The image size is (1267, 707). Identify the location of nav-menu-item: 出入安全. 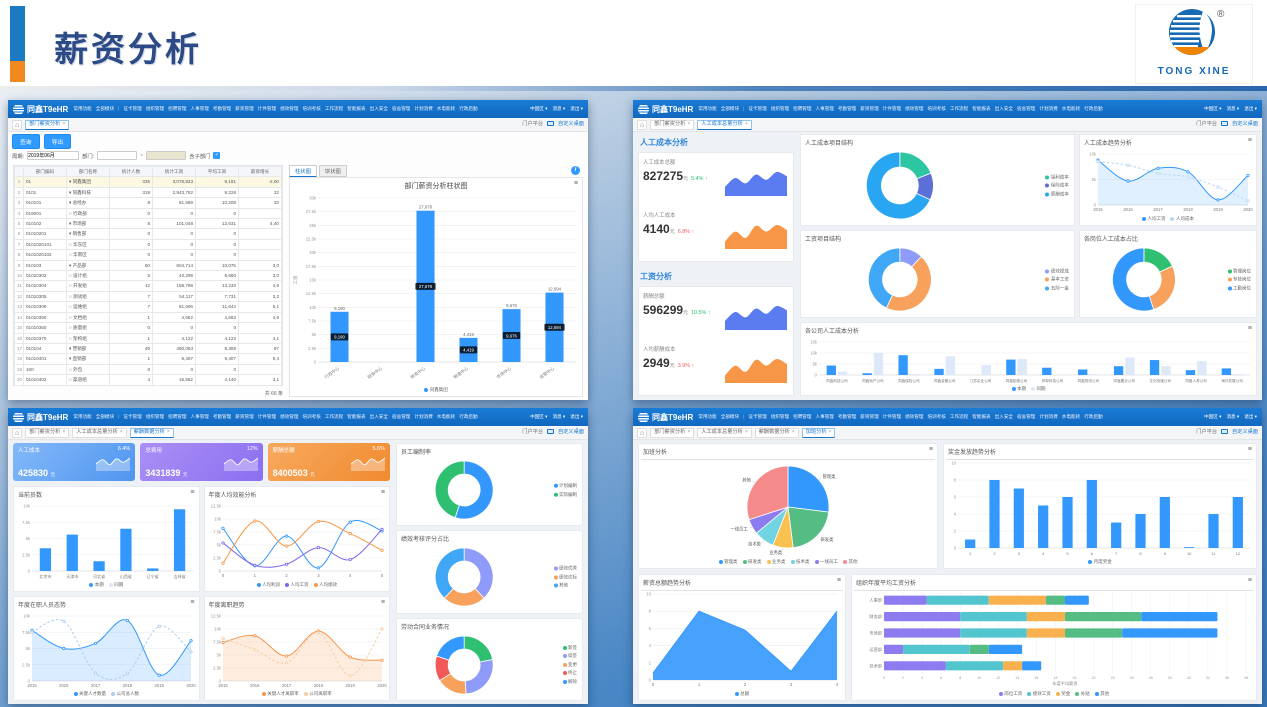
(379, 416).